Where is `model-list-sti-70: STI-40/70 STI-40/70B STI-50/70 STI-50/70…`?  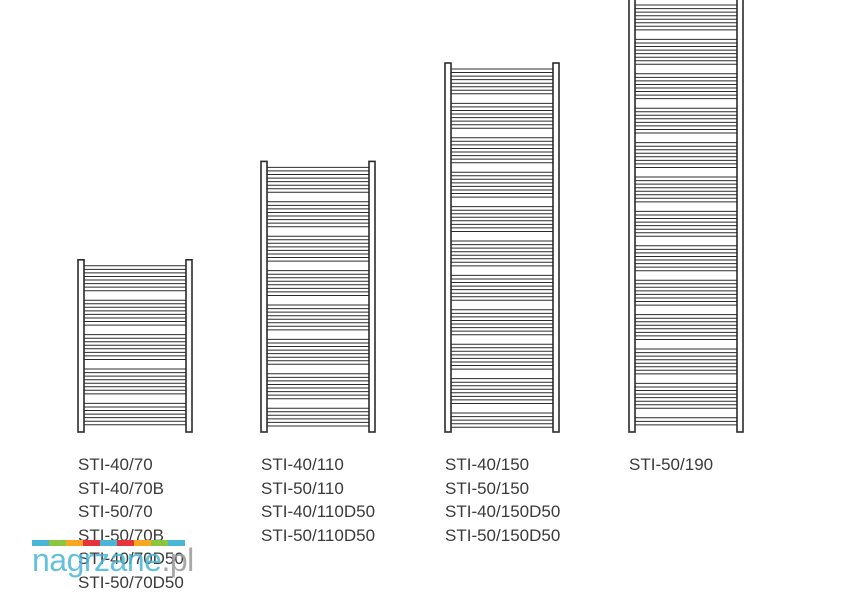
model-list-sti-70: STI-40/70 STI-40/70B STI-50/70 STI-50/70… is located at coordinates (131, 523).